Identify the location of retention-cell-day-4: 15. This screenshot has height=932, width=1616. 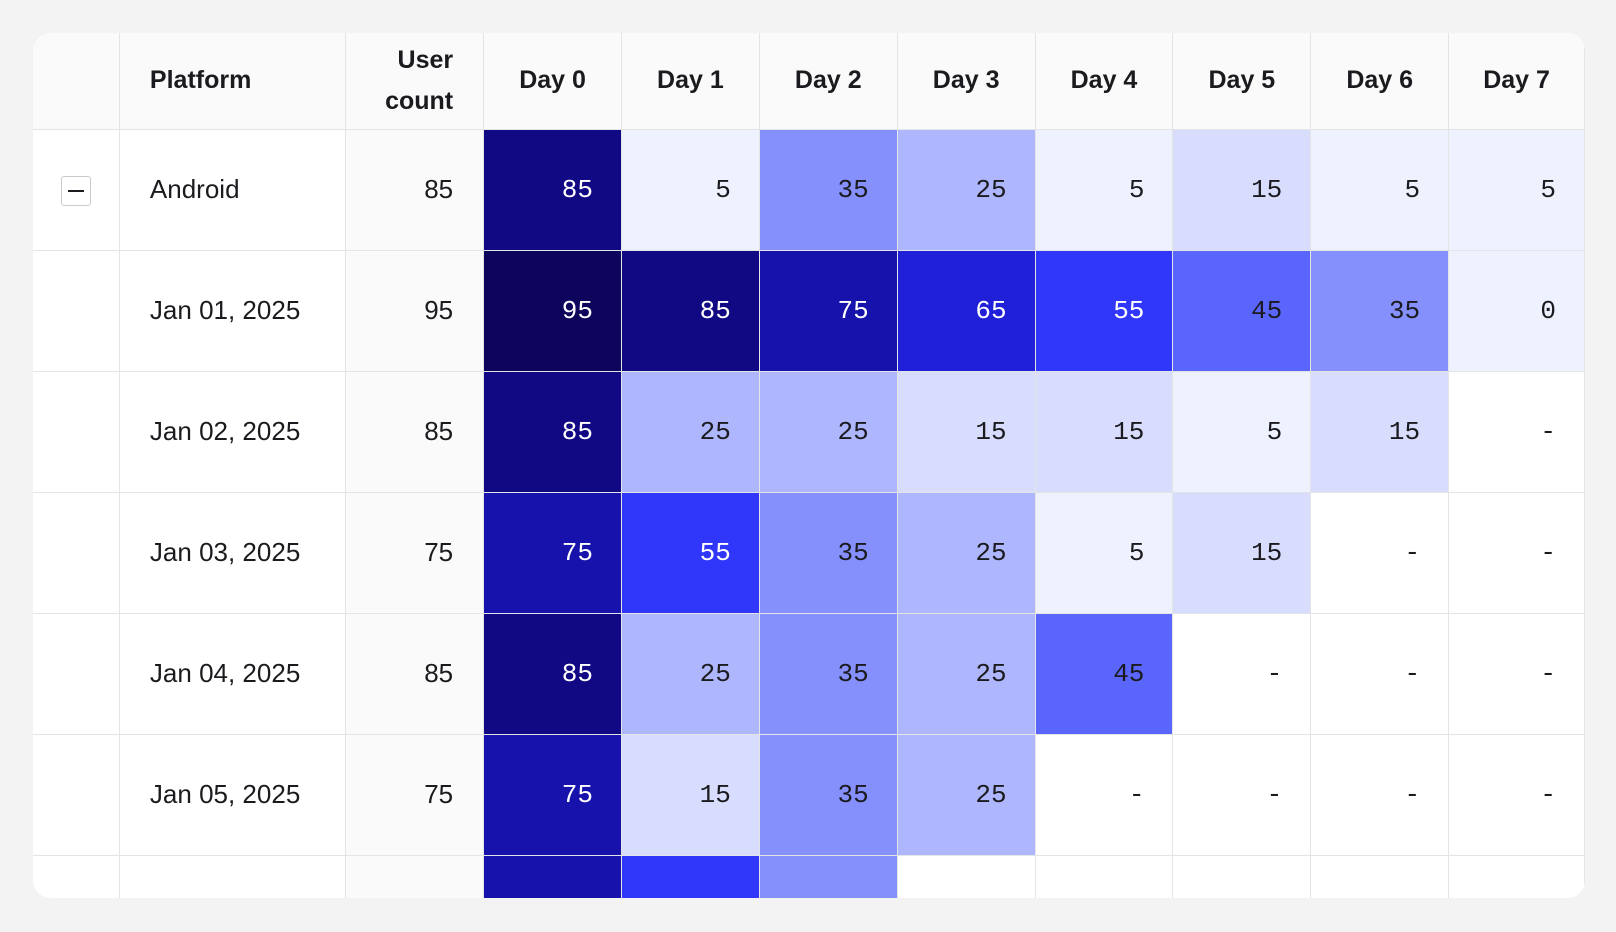
(1104, 432).